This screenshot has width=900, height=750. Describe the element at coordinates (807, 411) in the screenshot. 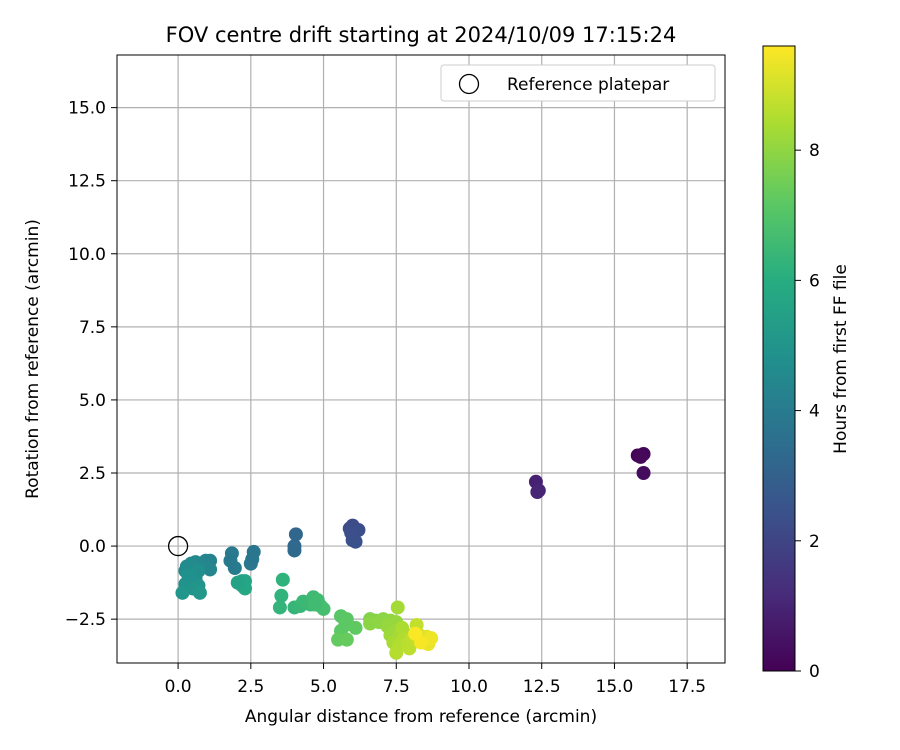

I see `colorbar-ticks: 0 2 4 6 8` at that location.